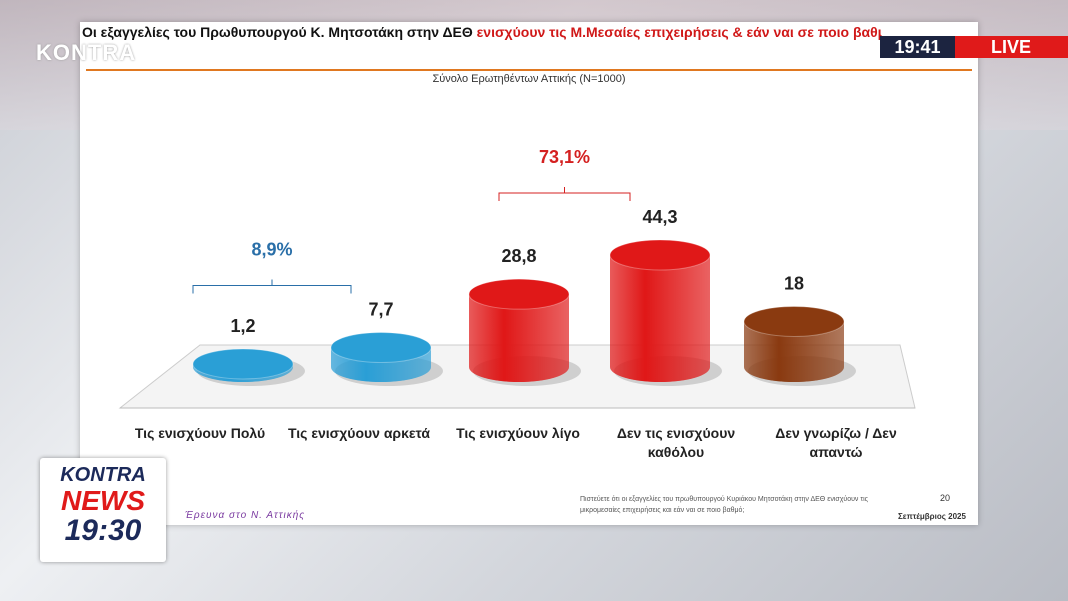 This screenshot has width=1068, height=601. I want to click on logo-line: KONTRA, so click(103, 475).